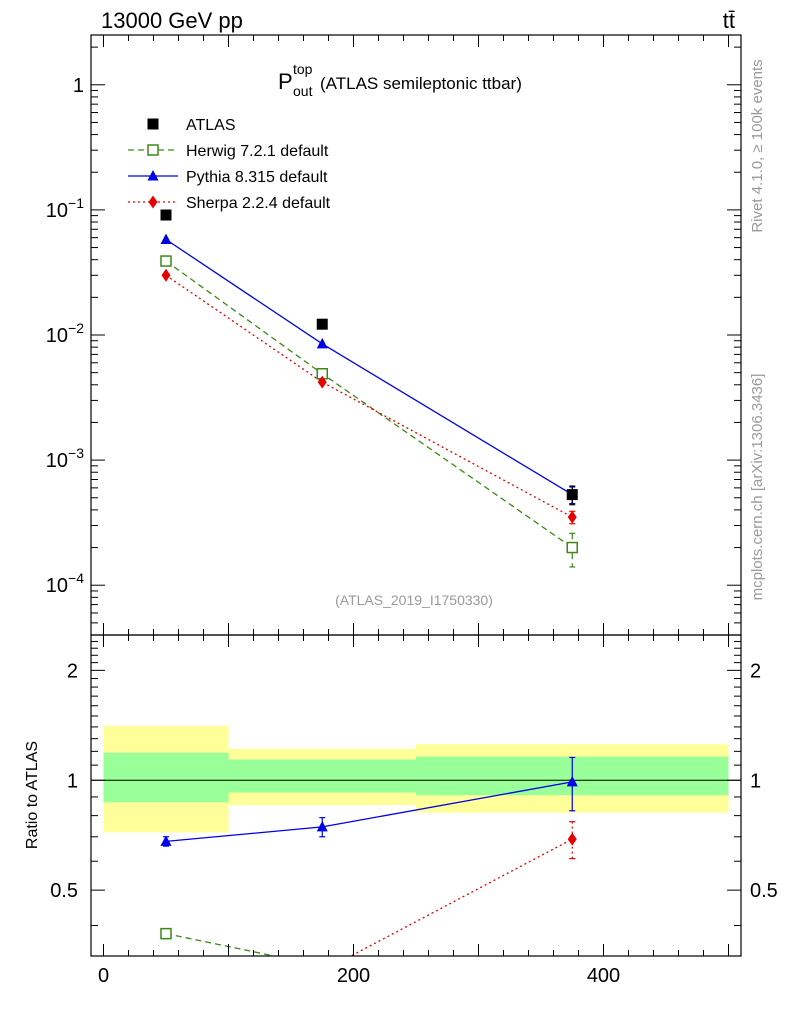 The image size is (786, 1024). I want to click on x-tick-label: 400, so click(603, 976).